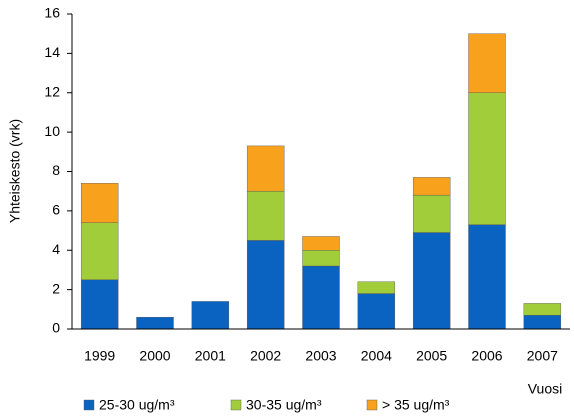 The image size is (574, 416). What do you see at coordinates (486, 356) in the screenshot?
I see `x-tick-label: 2006` at bounding box center [486, 356].